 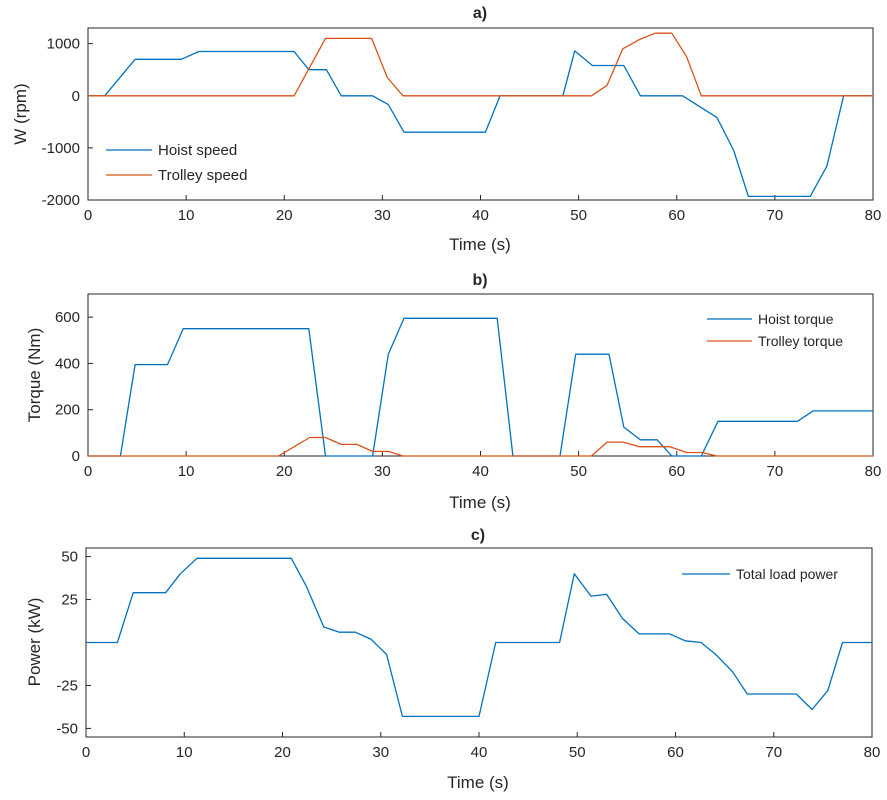 I want to click on panel-b-ytick-label: 200, so click(x=67, y=410).